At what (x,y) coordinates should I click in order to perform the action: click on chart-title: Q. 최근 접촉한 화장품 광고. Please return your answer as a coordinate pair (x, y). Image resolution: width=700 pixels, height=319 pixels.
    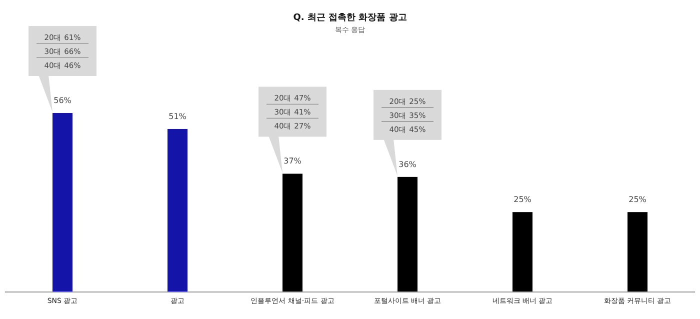
    Looking at the image, I should click on (350, 18).